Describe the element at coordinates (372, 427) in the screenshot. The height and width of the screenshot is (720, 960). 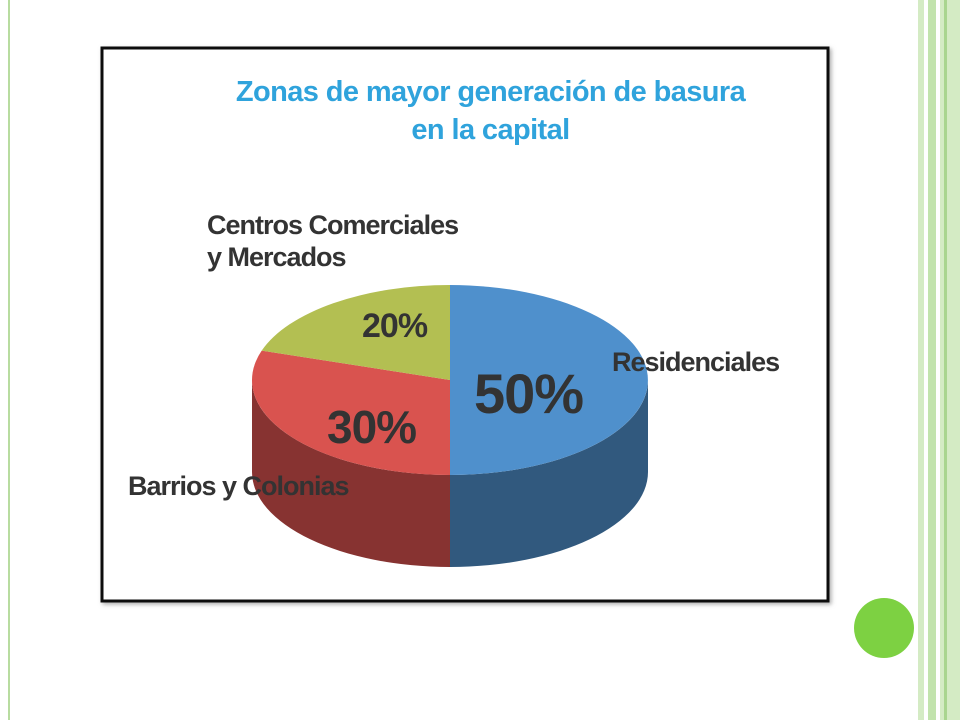
I see `value-label: 30%` at that location.